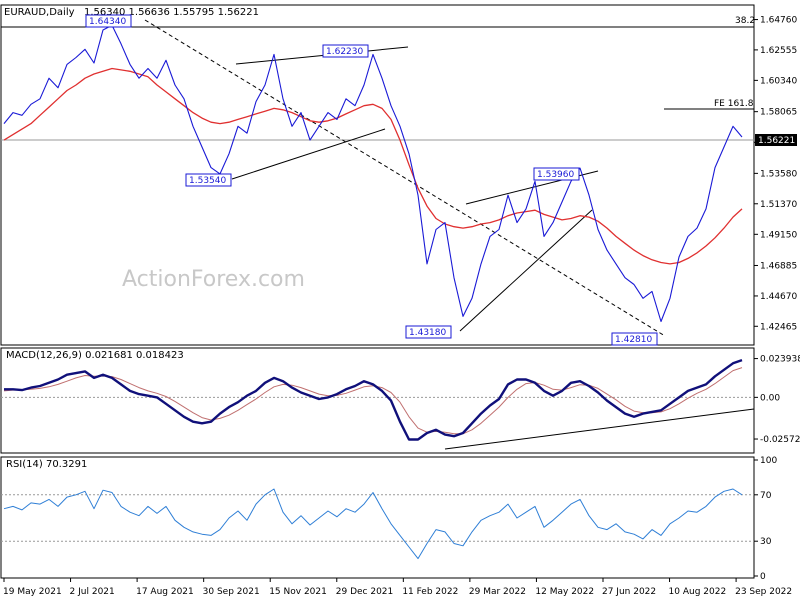 The image size is (800, 600). I want to click on svg-text: 1.64340, so click(107, 22).